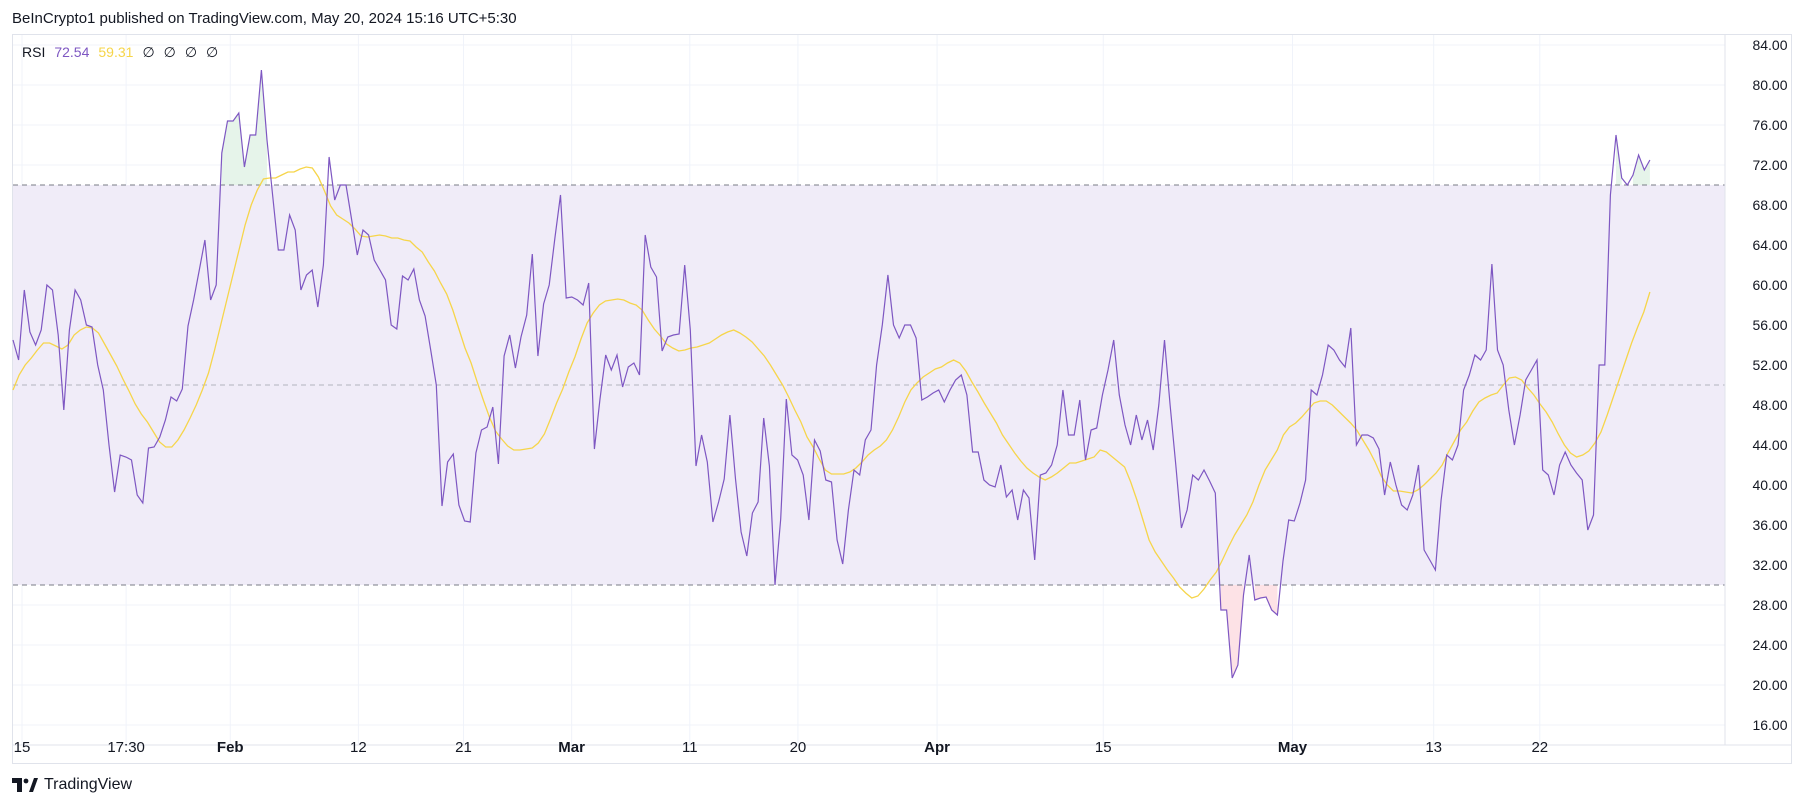  I want to click on y-tick-label: 80.00, so click(1769, 85).